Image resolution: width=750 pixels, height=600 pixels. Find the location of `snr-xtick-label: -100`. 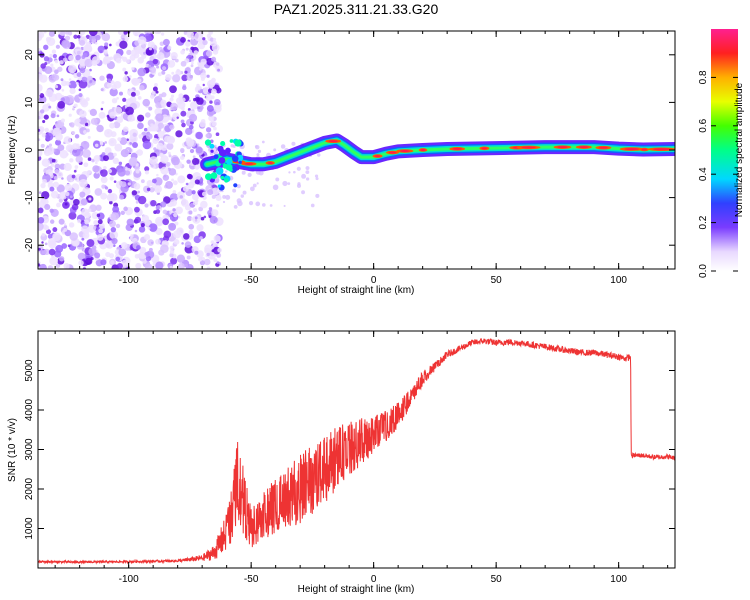

snr-xtick-label: -100 is located at coordinates (129, 579).